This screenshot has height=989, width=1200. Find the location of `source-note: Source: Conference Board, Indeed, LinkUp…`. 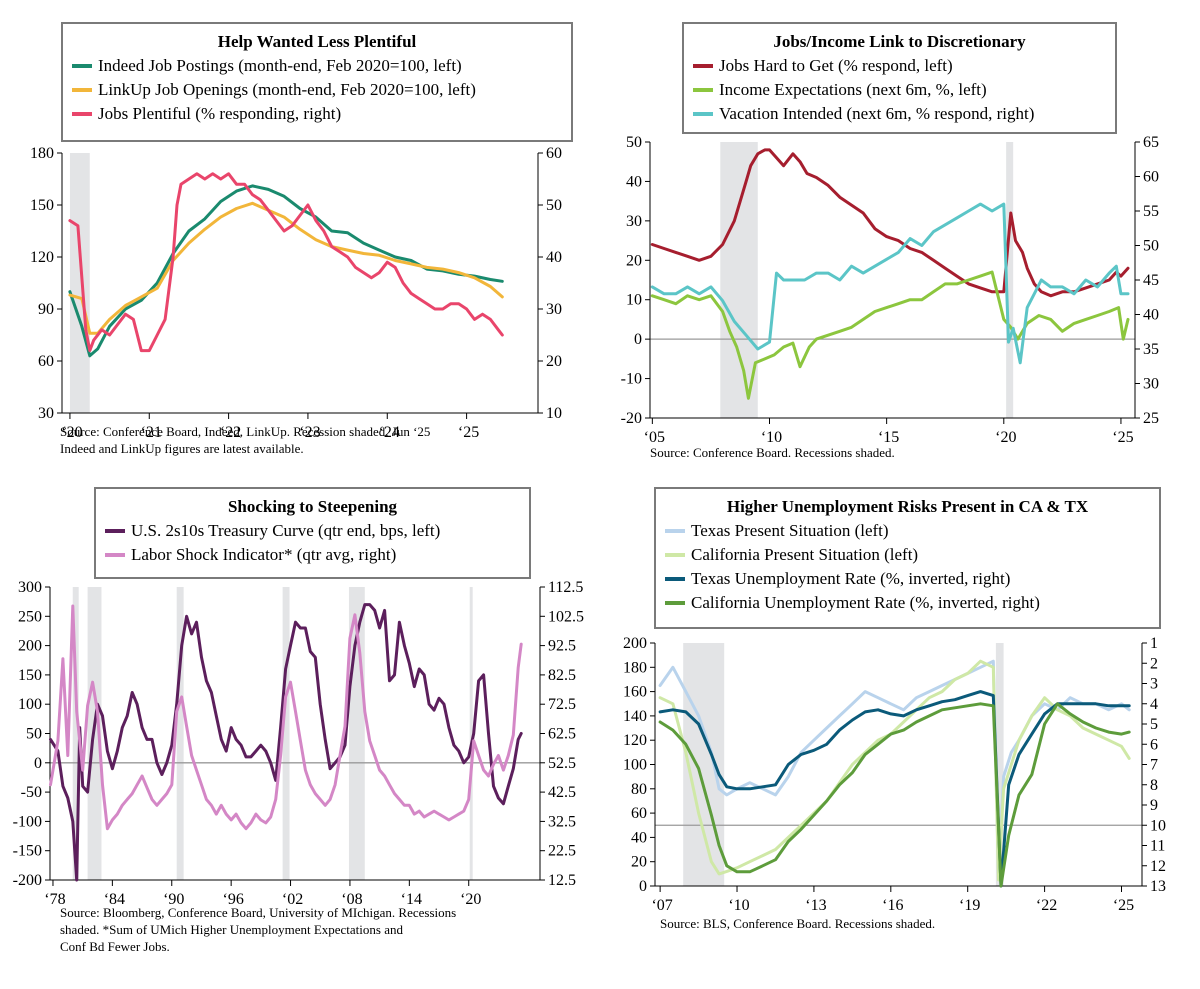

source-note: Source: Conference Board, Indeed, LinkUp… is located at coordinates (245, 431).